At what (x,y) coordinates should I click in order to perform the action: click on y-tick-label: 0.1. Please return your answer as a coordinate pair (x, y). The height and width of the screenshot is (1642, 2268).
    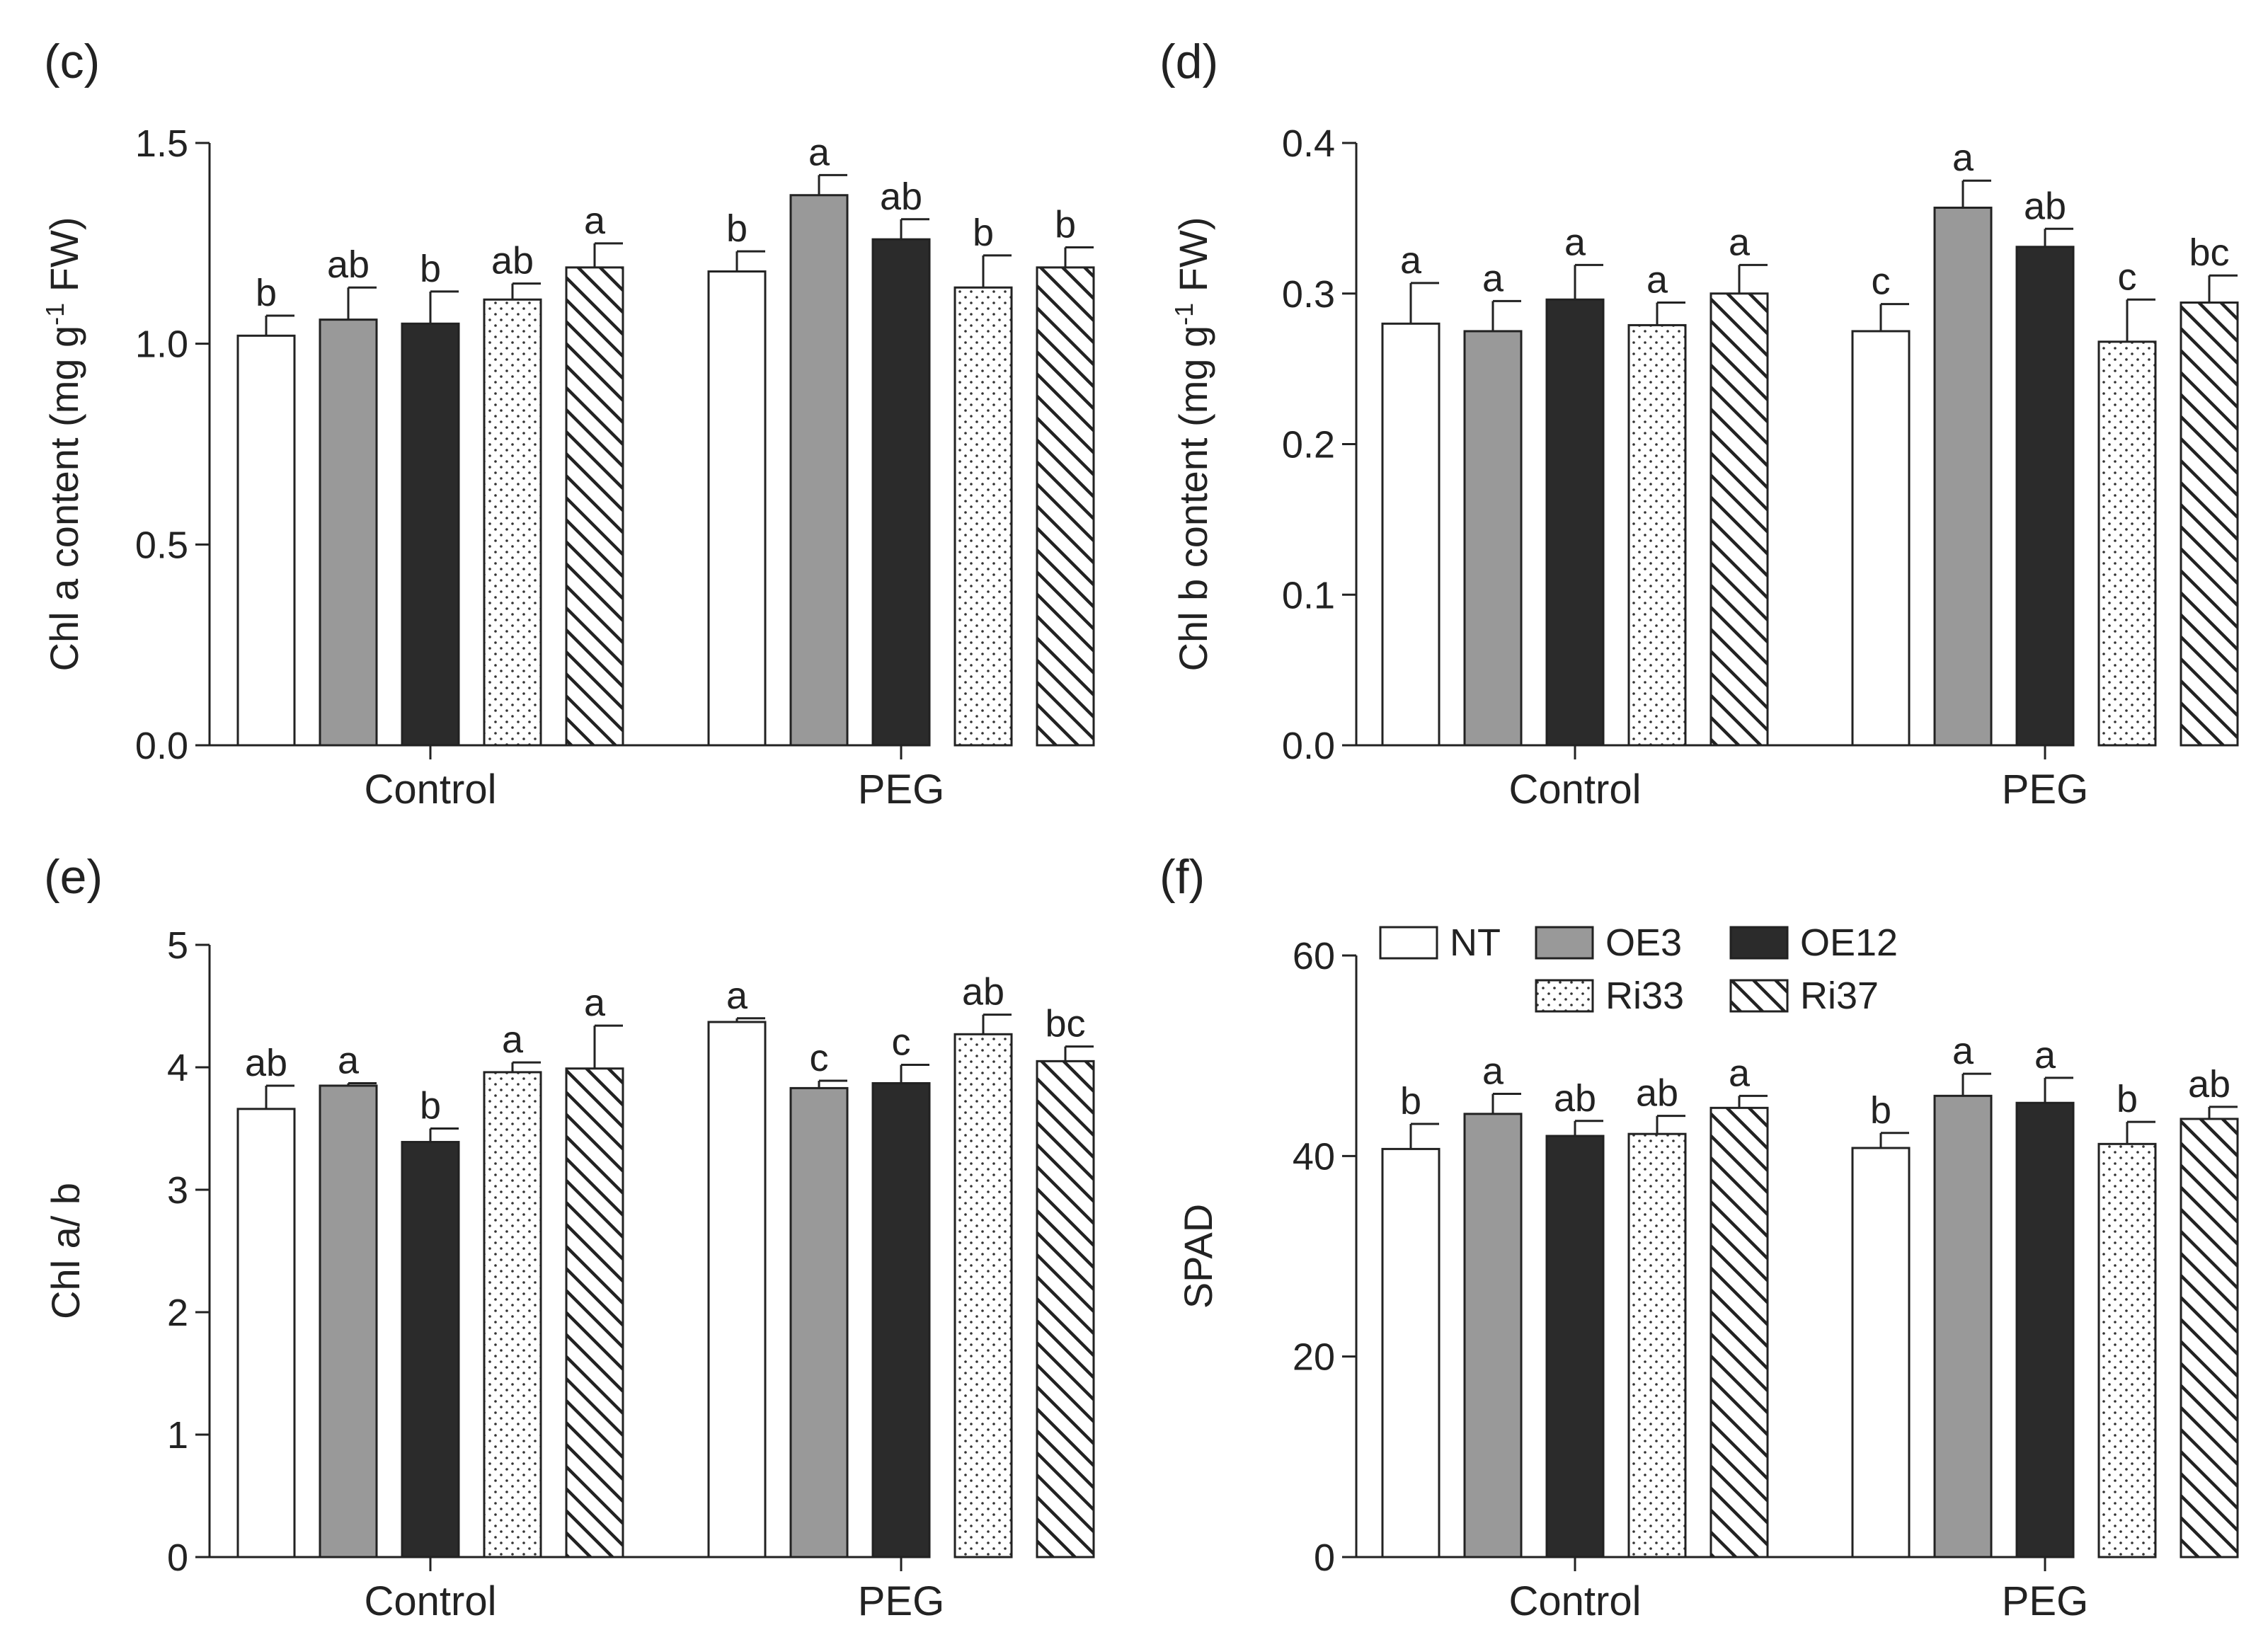
    Looking at the image, I should click on (1308, 595).